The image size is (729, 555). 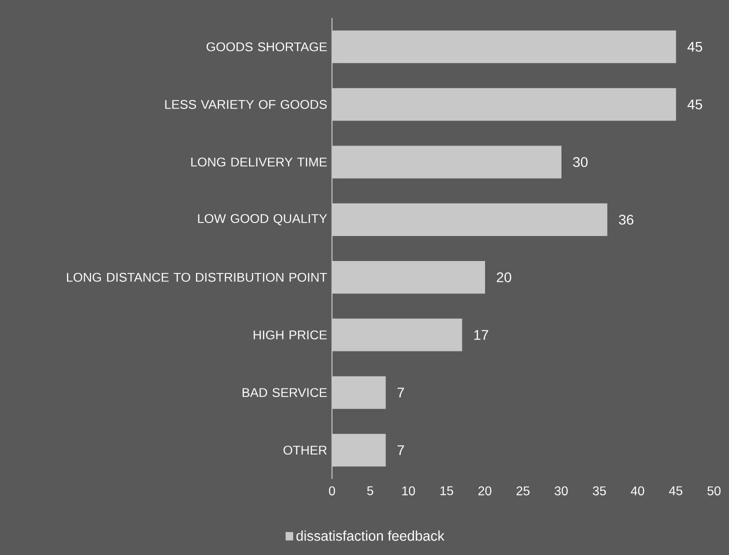 I want to click on data-label: 30, so click(x=580, y=162).